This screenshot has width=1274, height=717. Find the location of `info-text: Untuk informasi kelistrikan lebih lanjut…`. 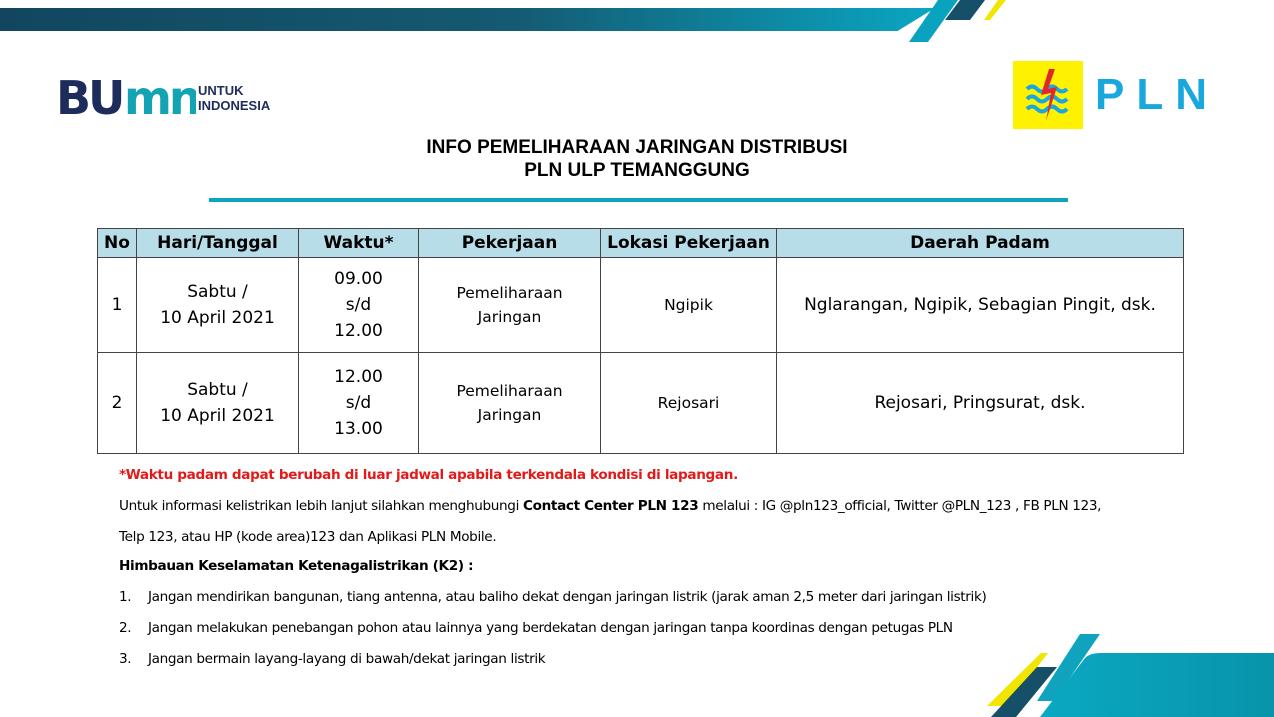

info-text: Untuk informasi kelistrikan lebih lanjut… is located at coordinates (321, 506).